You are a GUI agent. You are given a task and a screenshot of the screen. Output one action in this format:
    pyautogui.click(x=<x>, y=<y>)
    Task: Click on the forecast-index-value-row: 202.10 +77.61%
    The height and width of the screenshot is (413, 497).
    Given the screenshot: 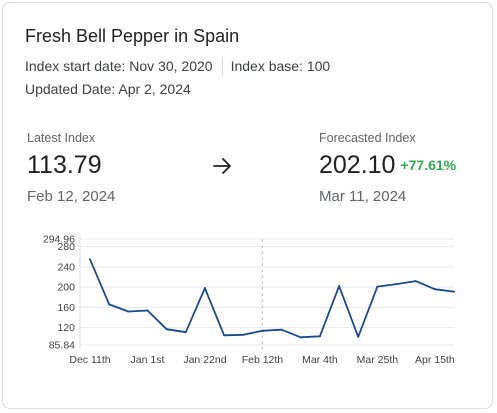 What is the action you would take?
    pyautogui.click(x=387, y=165)
    